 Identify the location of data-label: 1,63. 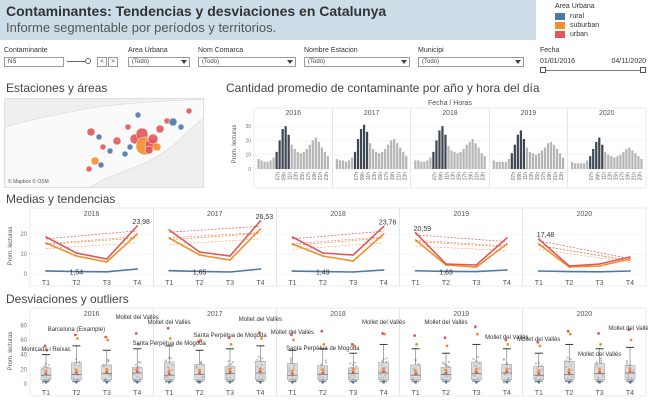
(446, 272).